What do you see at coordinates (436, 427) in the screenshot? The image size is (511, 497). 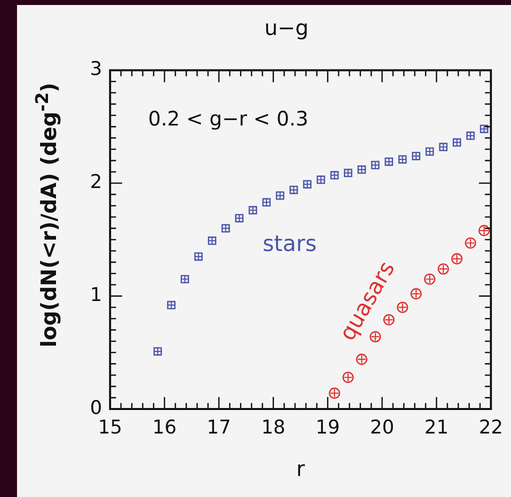 I see `x-tick-label: 21` at bounding box center [436, 427].